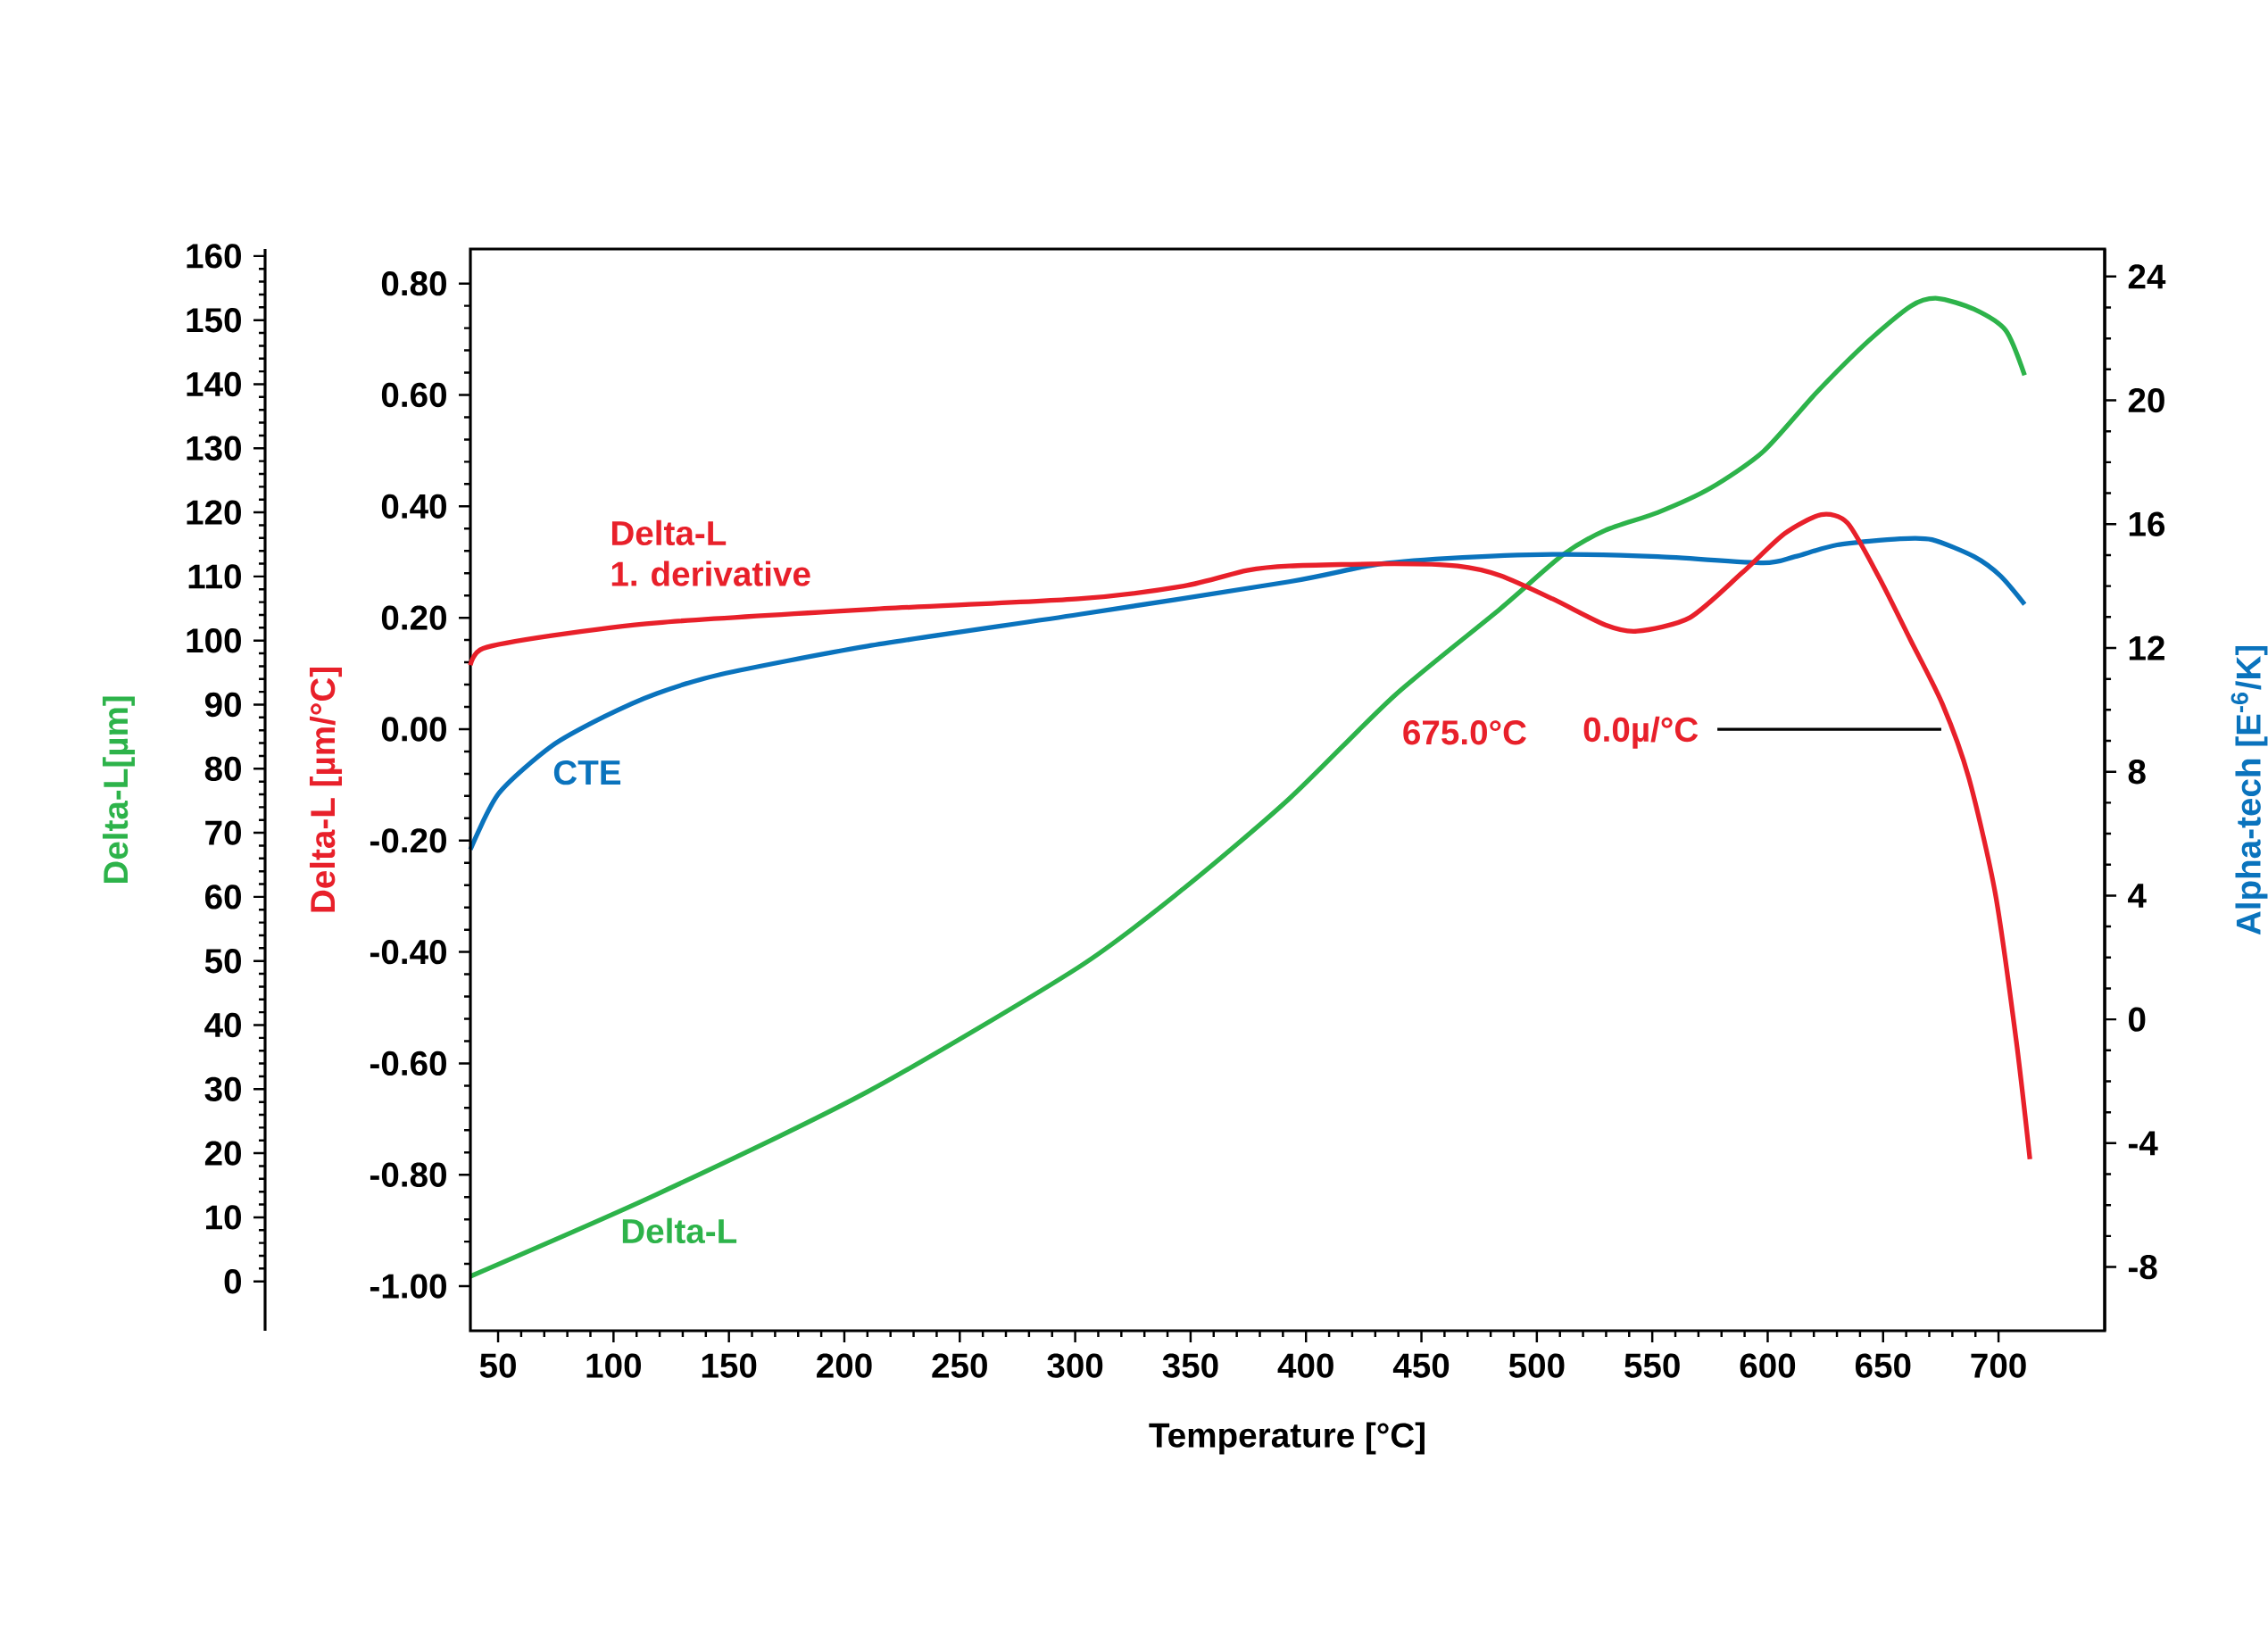 This screenshot has height=1636, width=2268. Describe the element at coordinates (223, 705) in the screenshot. I see `y3-tick-label: 90` at that location.